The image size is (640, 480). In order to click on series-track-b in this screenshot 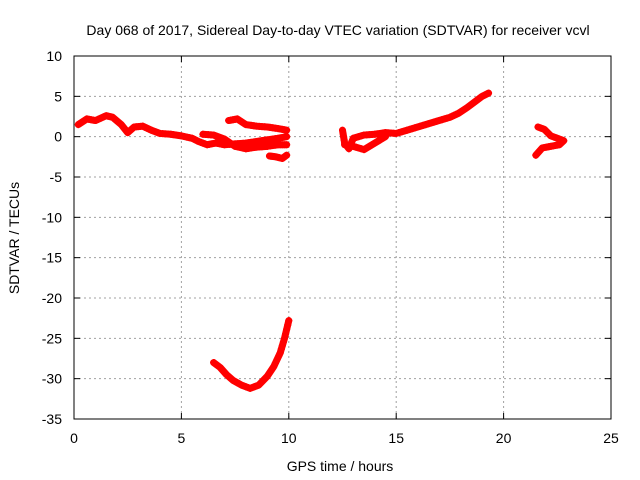, I will do `click(245, 141)`.